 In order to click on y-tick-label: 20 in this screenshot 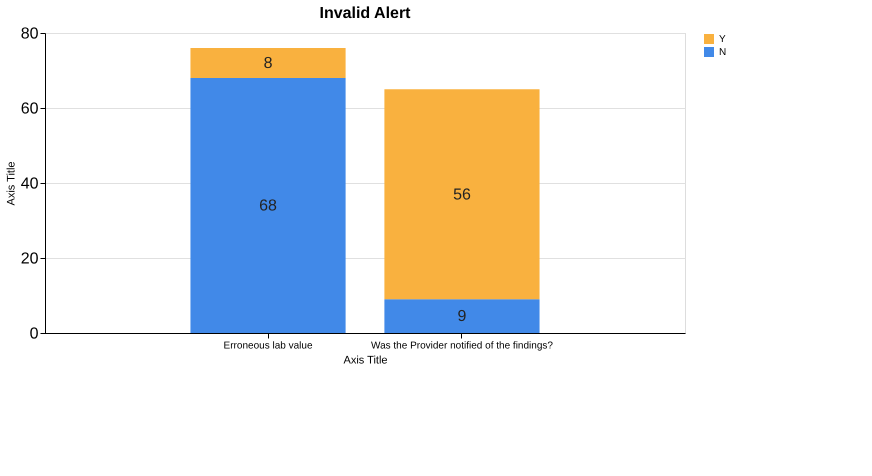, I will do `click(29, 259)`.